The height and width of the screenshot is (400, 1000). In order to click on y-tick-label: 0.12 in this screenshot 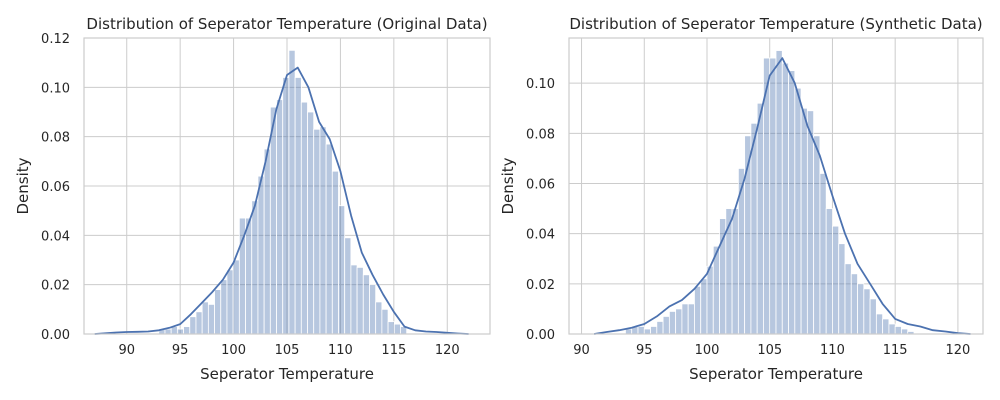, I will do `click(55, 39)`.